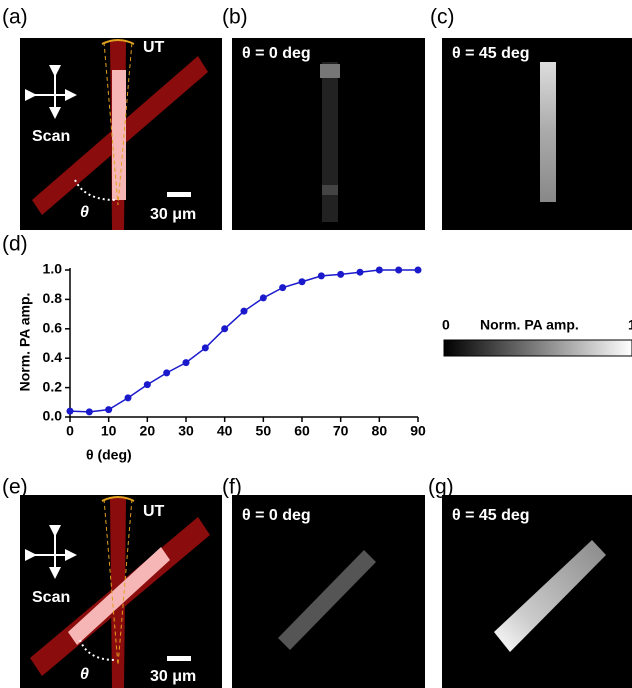 This screenshot has height=688, width=632. I want to click on colorbar: 0 Norm. PA amp. 1, so click(537, 337).